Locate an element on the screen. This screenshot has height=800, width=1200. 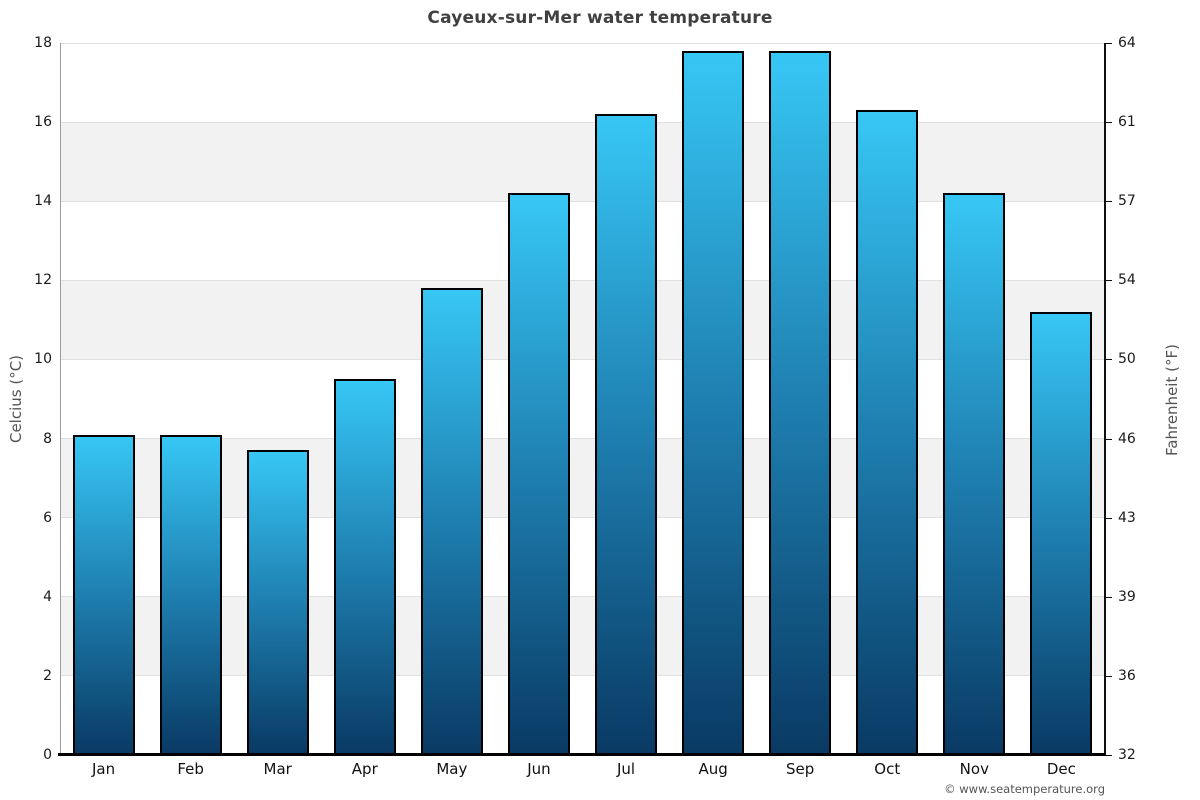
y-tick-celsius-4: 4 is located at coordinates (47, 596).